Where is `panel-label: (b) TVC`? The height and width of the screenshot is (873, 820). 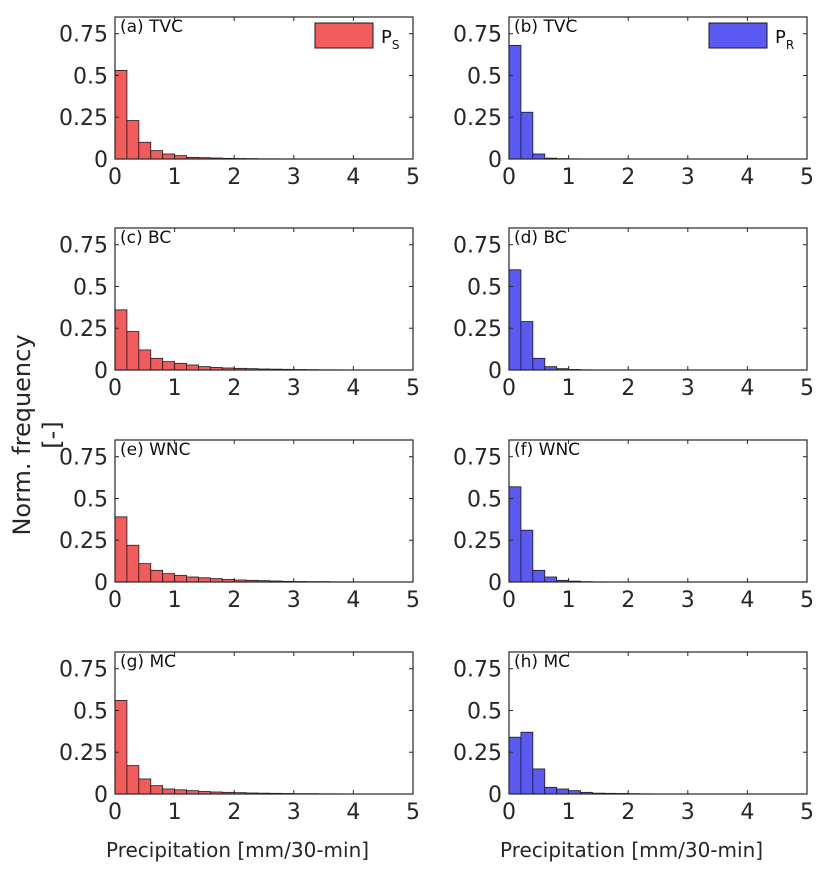
panel-label: (b) TVC is located at coordinates (545, 27).